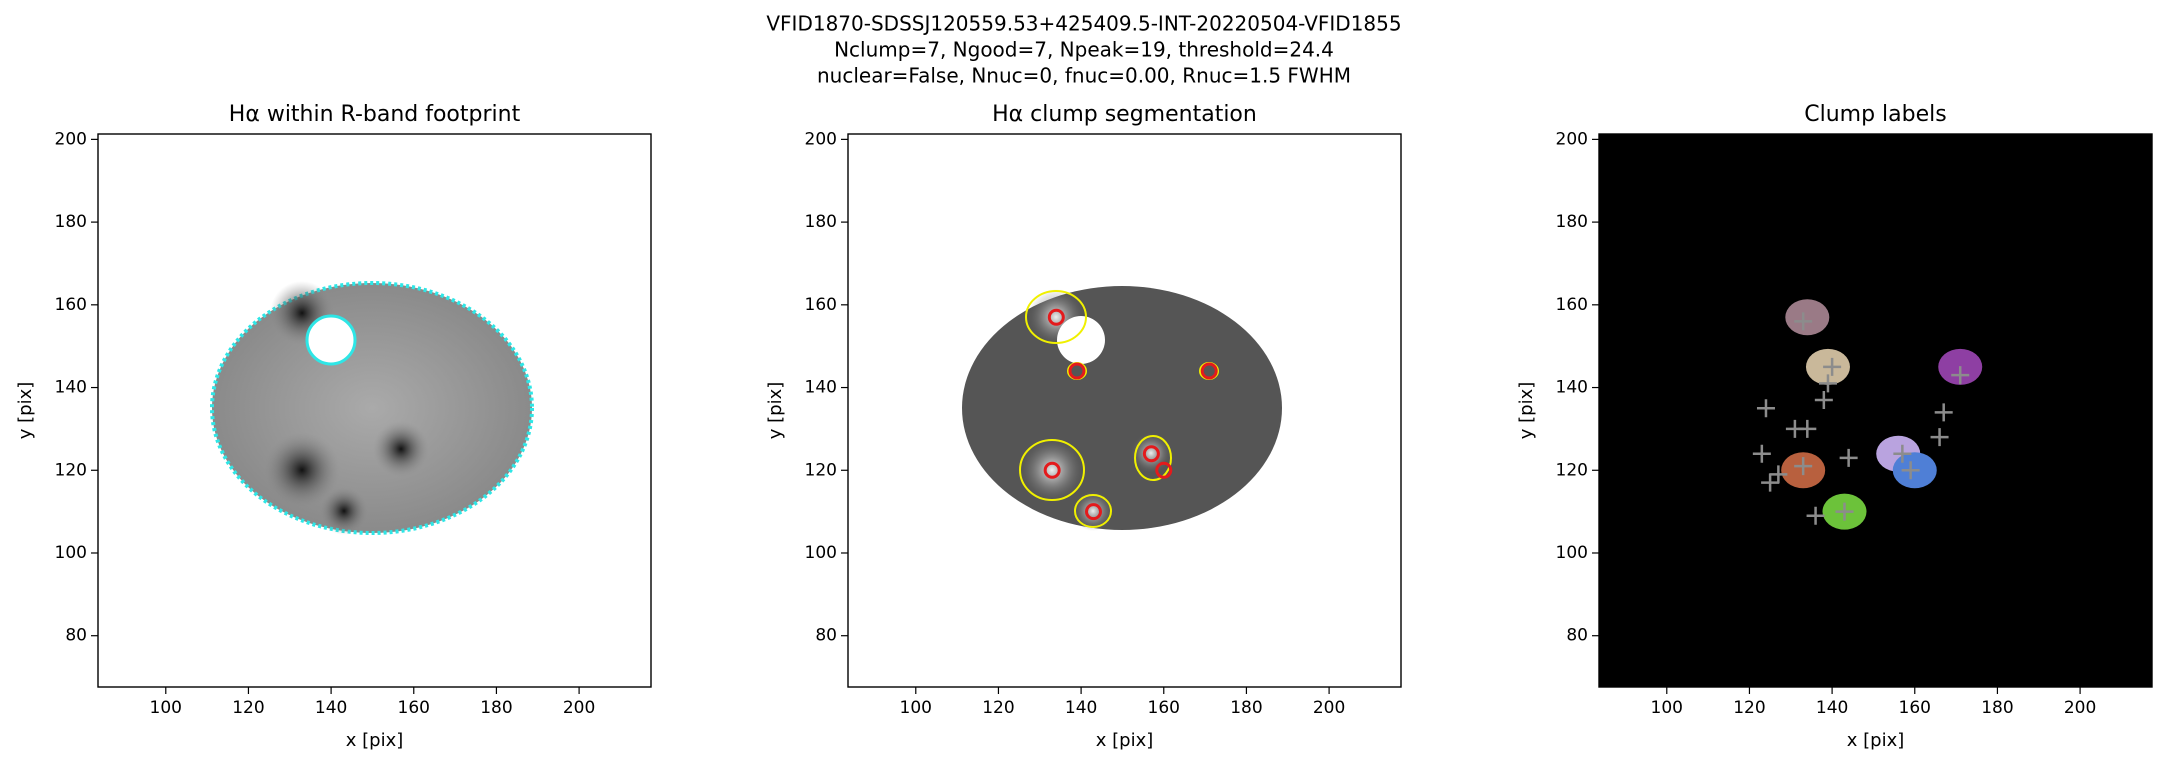  Describe the element at coordinates (375, 114) in the screenshot. I see `axes-title: Hα within R-band footprint` at that location.